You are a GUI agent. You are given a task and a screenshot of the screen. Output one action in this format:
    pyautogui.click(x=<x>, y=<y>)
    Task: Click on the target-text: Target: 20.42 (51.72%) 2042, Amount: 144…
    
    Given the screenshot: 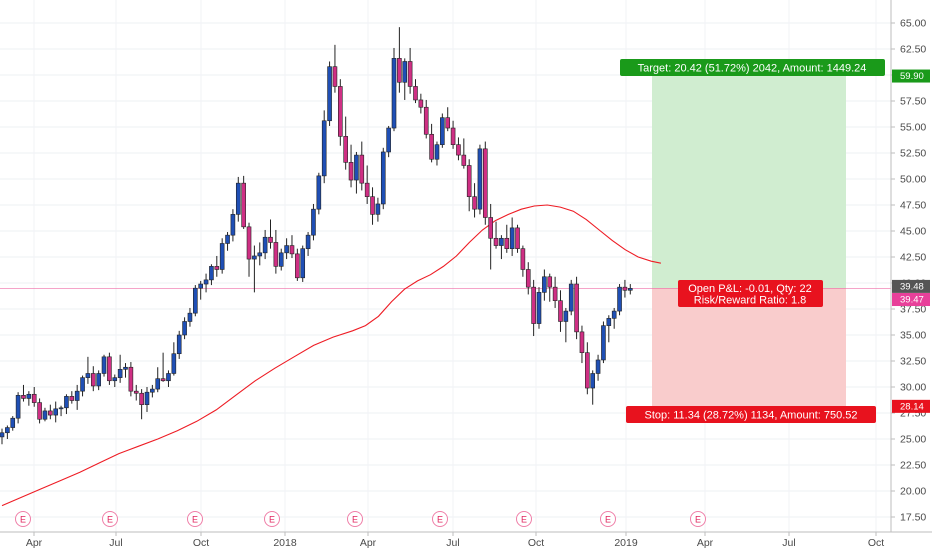 What is the action you would take?
    pyautogui.click(x=752, y=69)
    